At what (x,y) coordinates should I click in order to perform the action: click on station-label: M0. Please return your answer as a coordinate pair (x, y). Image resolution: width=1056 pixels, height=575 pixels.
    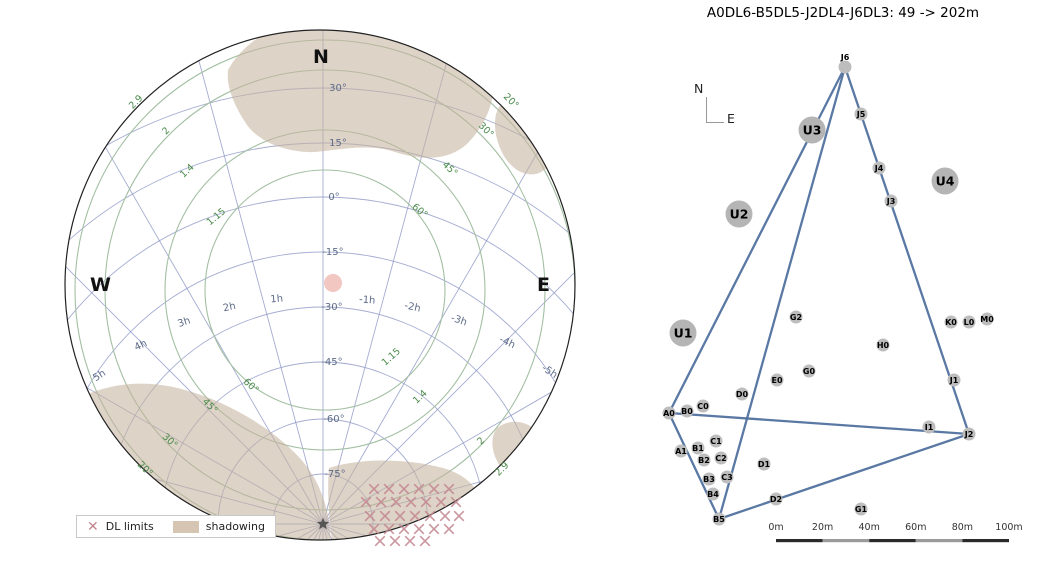
    Looking at the image, I should click on (987, 319).